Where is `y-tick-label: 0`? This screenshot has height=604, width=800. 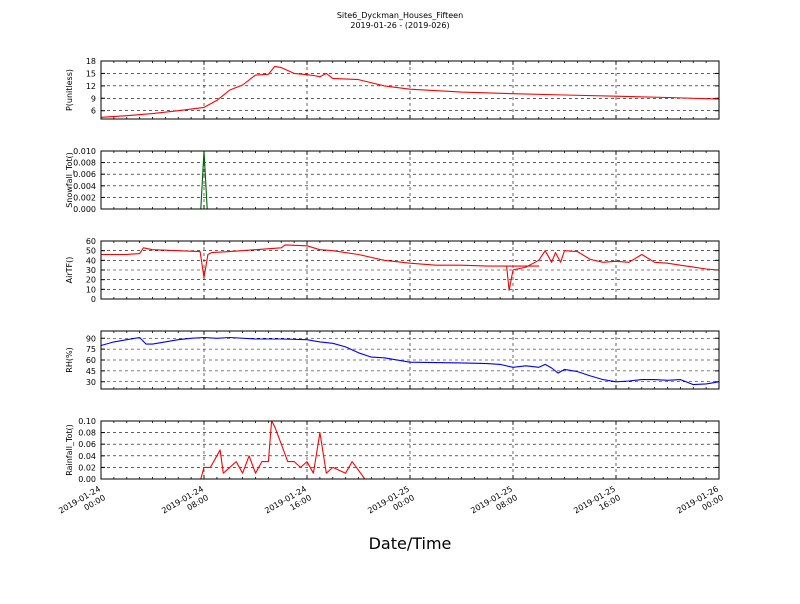
y-tick-label: 0 is located at coordinates (93, 299).